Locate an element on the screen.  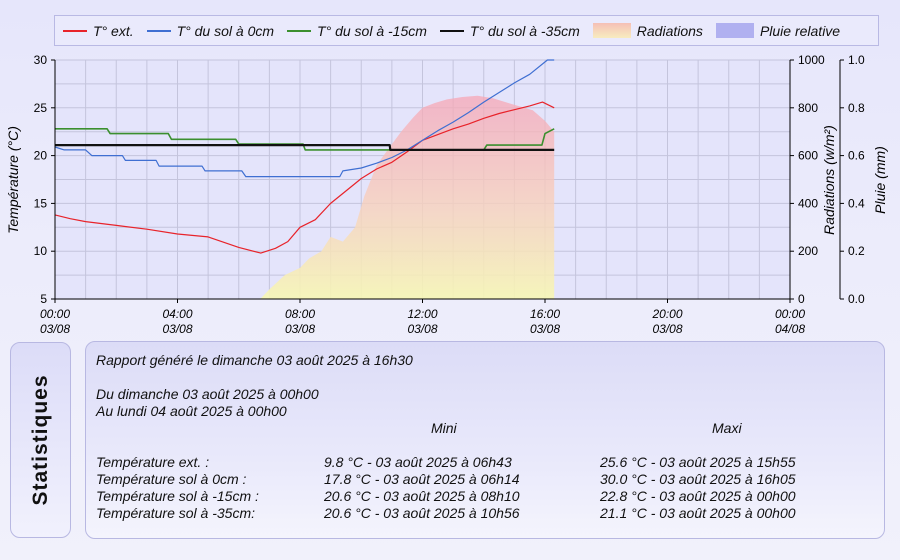
header-min: Mini is located at coordinates (444, 428).